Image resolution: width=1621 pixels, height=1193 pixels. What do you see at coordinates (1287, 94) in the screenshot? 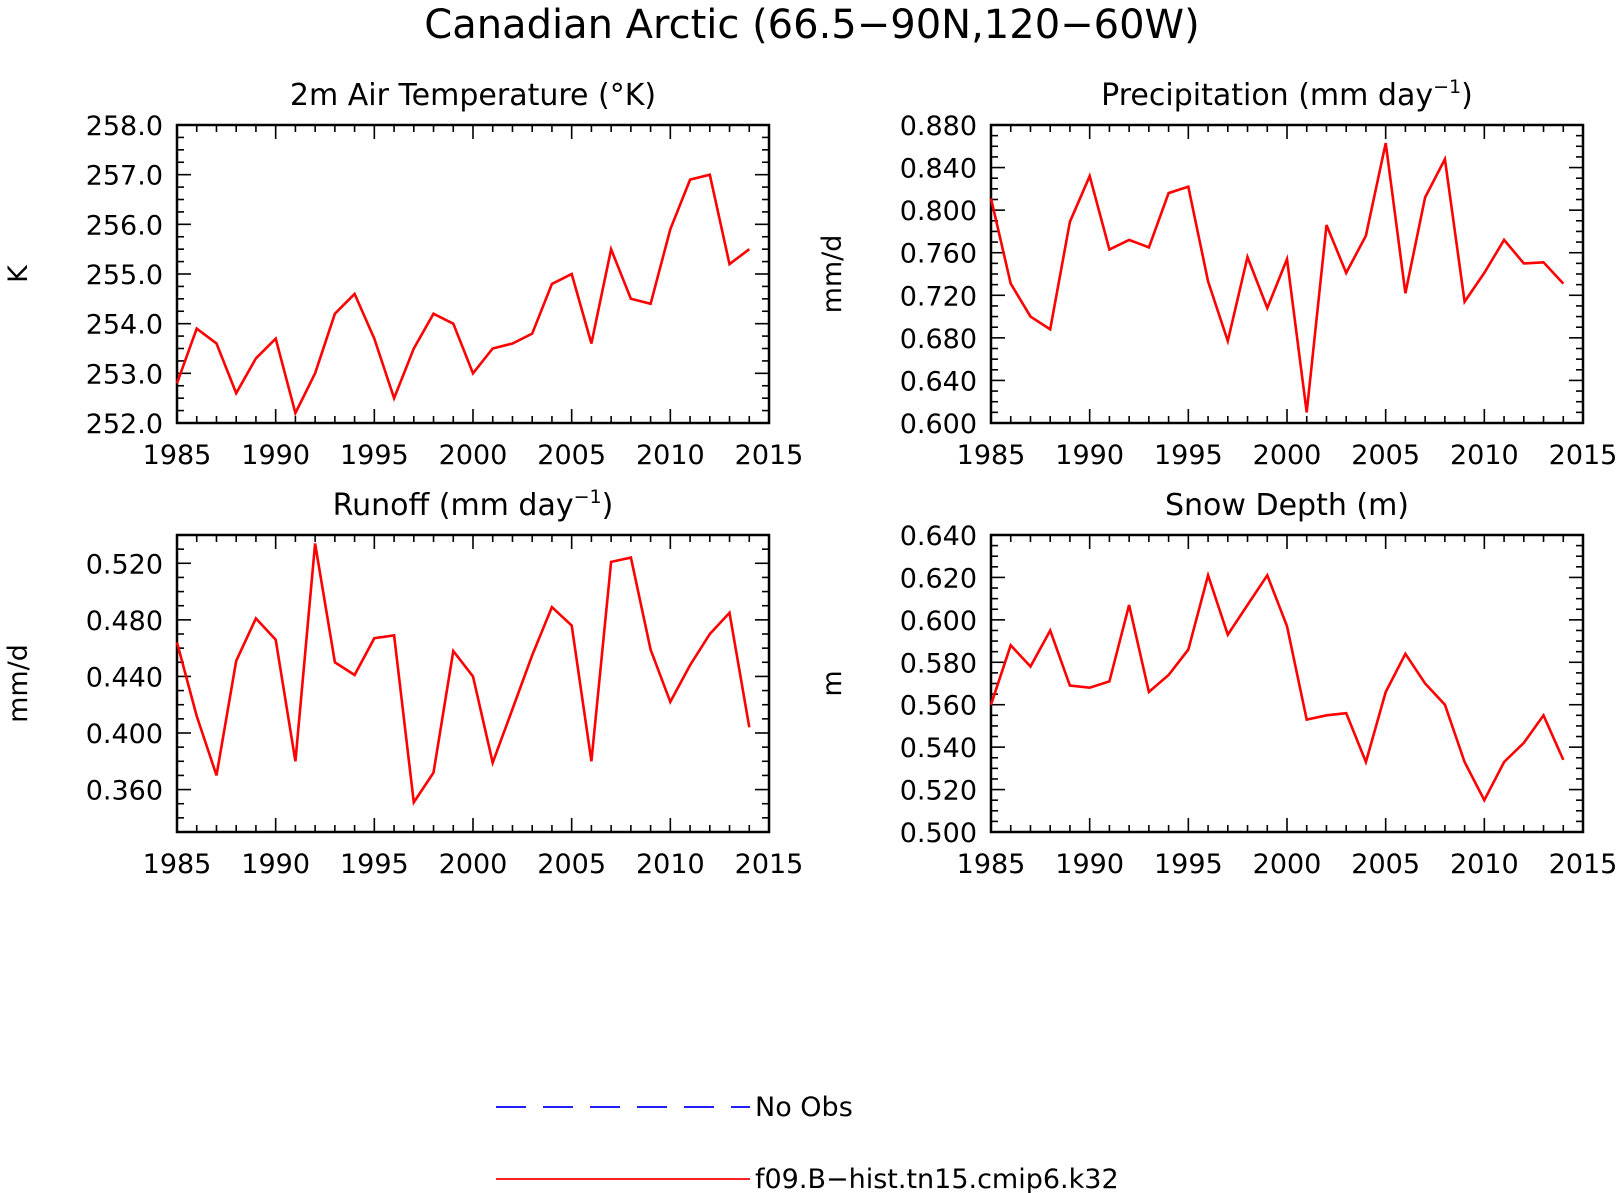
I see `panel-title: Precipitation (mm day−1)` at bounding box center [1287, 94].